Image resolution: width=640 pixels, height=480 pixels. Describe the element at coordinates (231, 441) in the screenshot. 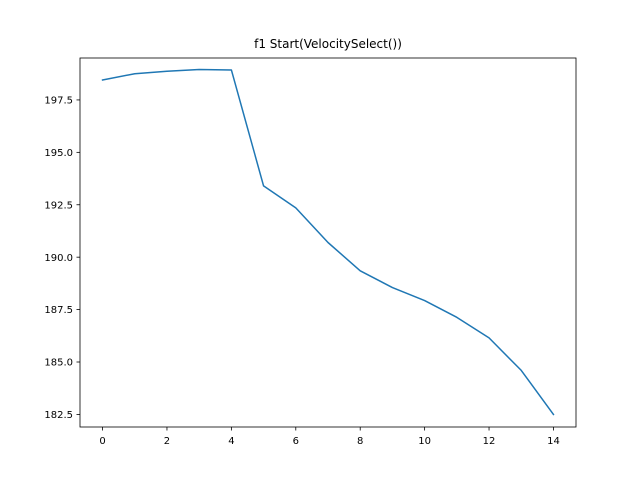

I see `x-tick-label: 4` at that location.